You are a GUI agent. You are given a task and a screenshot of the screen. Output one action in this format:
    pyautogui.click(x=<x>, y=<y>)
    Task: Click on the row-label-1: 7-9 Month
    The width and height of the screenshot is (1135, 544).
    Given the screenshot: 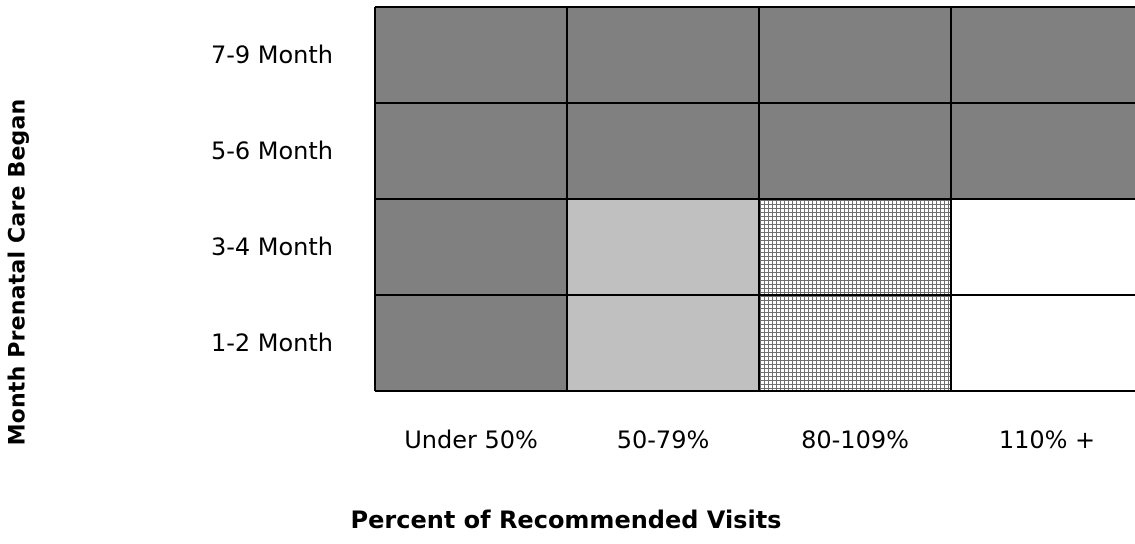 What is the action you would take?
    pyautogui.click(x=272, y=55)
    